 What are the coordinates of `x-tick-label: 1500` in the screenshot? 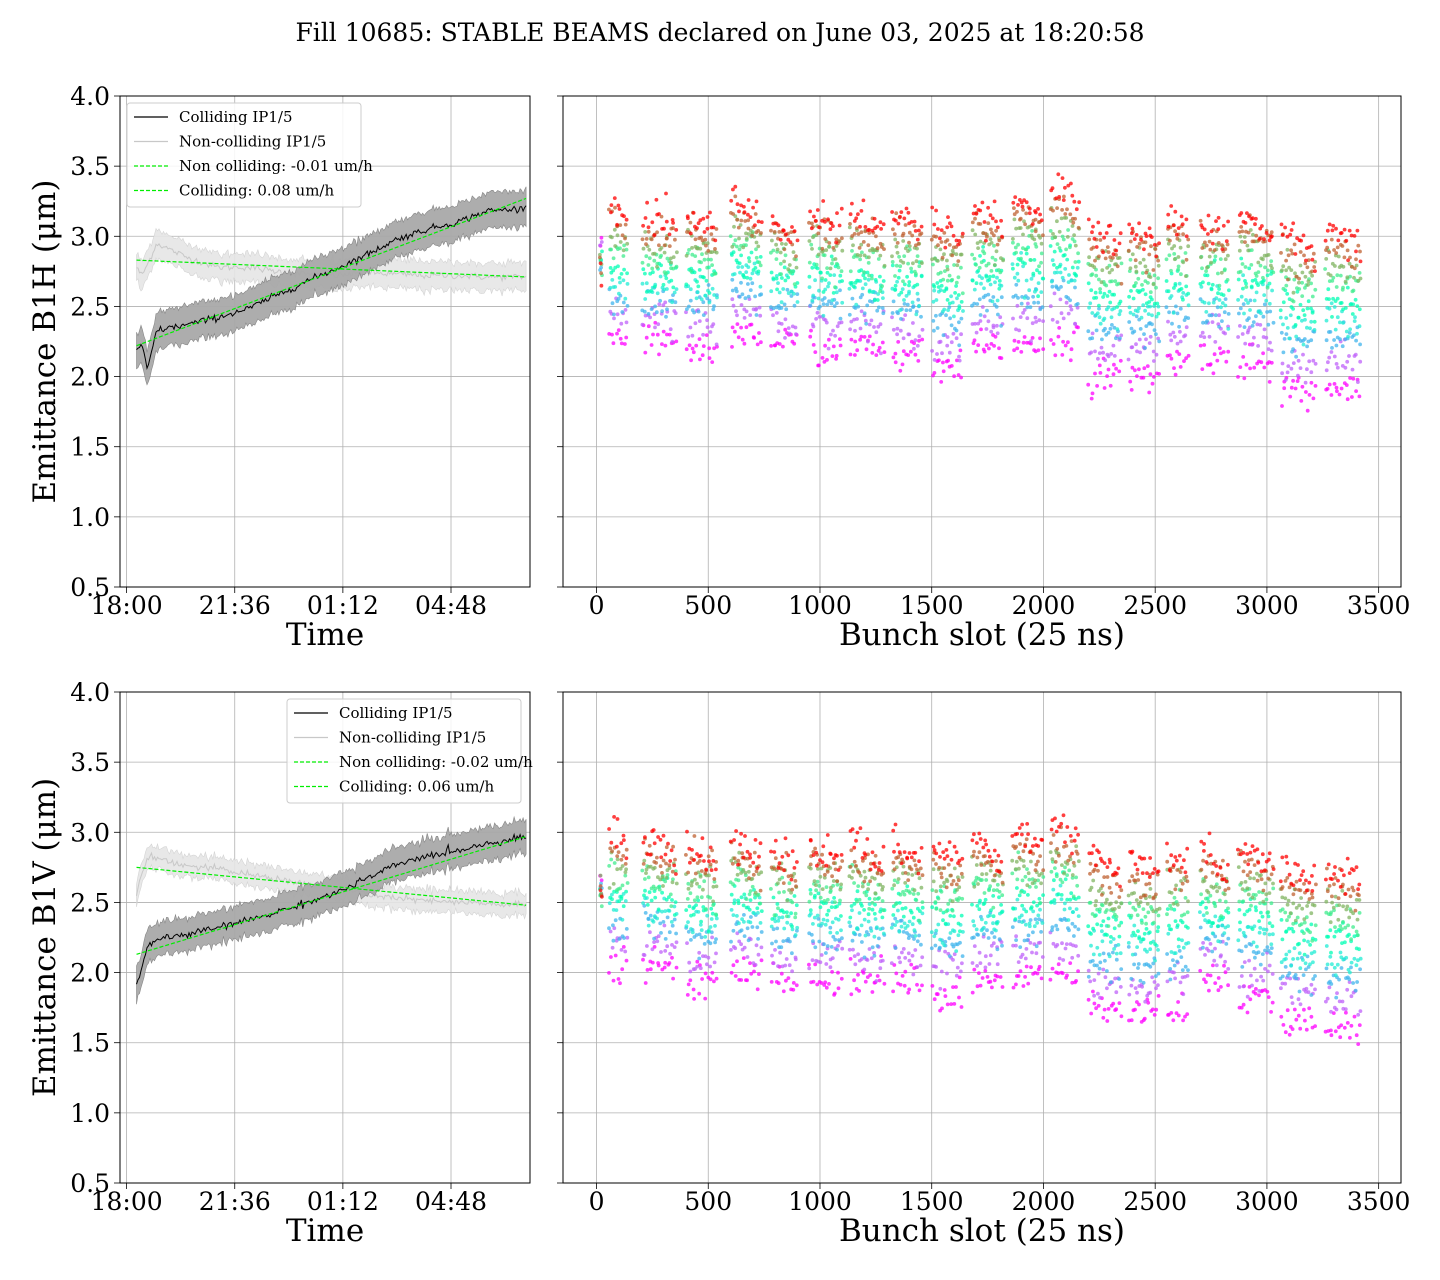 It's located at (932, 1201).